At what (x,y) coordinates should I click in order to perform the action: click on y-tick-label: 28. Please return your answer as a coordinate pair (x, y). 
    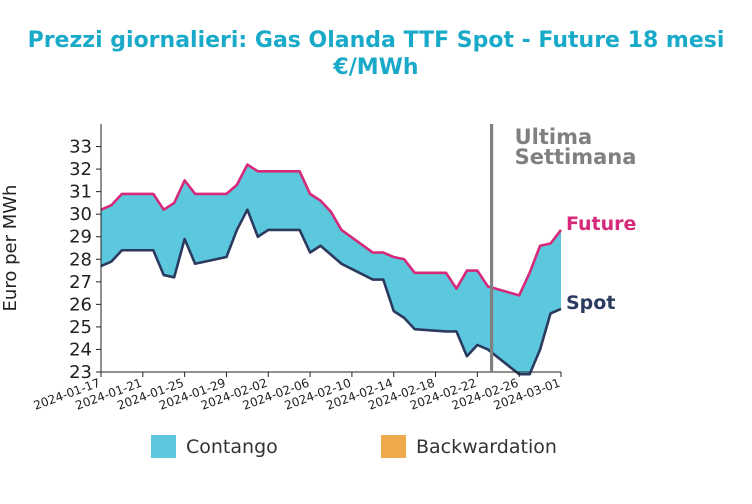
    Looking at the image, I should click on (80, 259).